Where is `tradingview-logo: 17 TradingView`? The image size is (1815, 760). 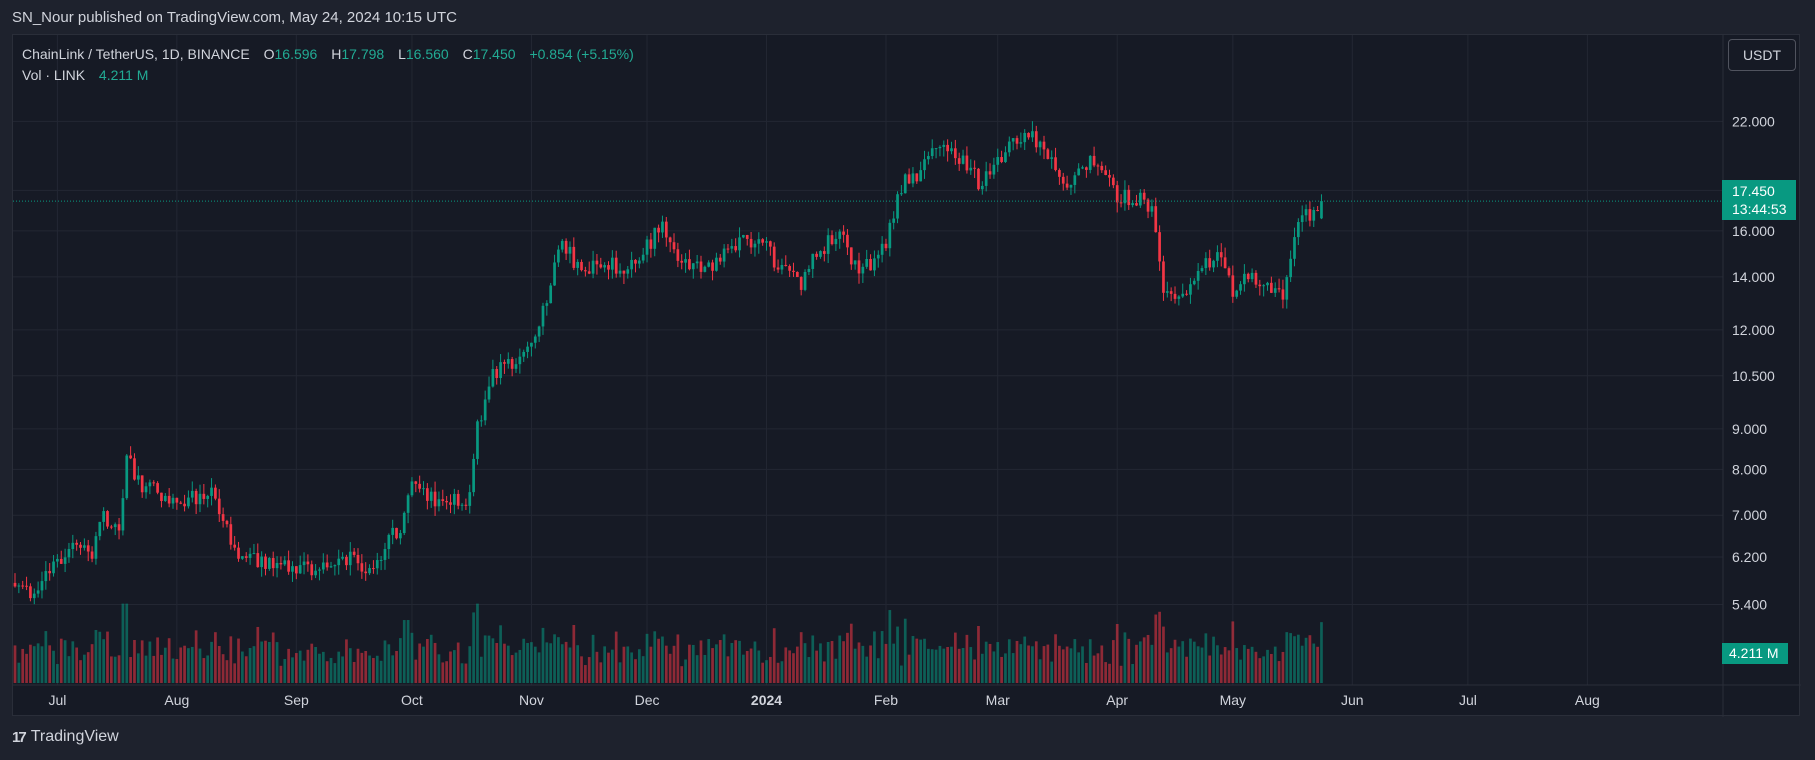
tradingview-logo: 17 TradingView is located at coordinates (65, 737).